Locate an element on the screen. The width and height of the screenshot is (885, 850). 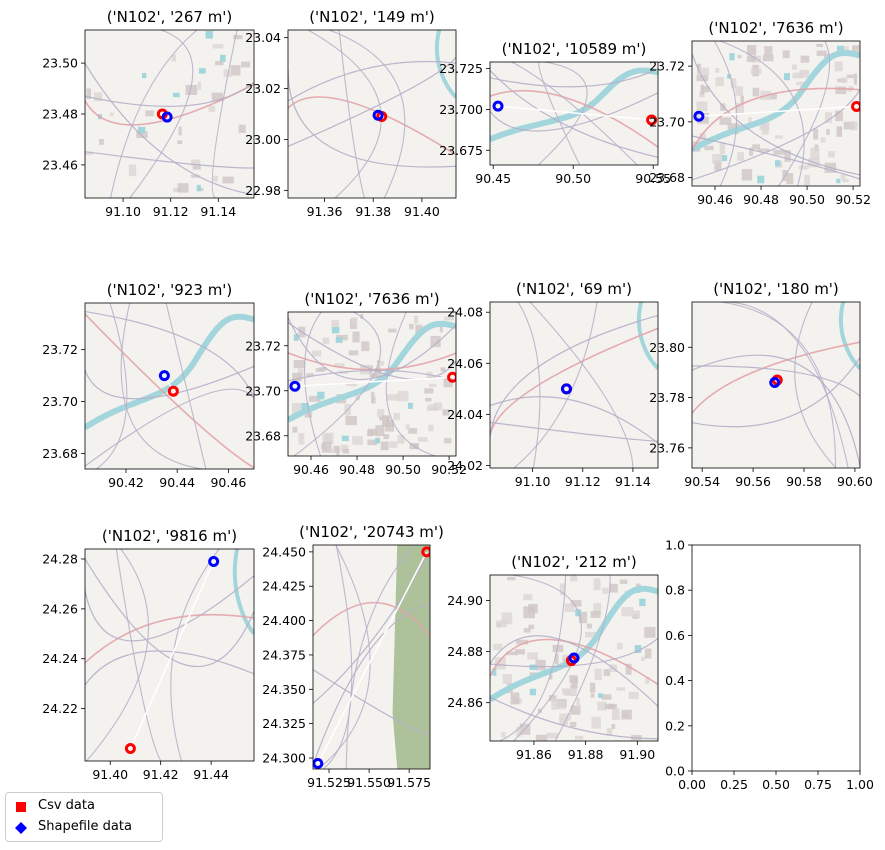
y-tick-label: 24.325 is located at coordinates (284, 723).